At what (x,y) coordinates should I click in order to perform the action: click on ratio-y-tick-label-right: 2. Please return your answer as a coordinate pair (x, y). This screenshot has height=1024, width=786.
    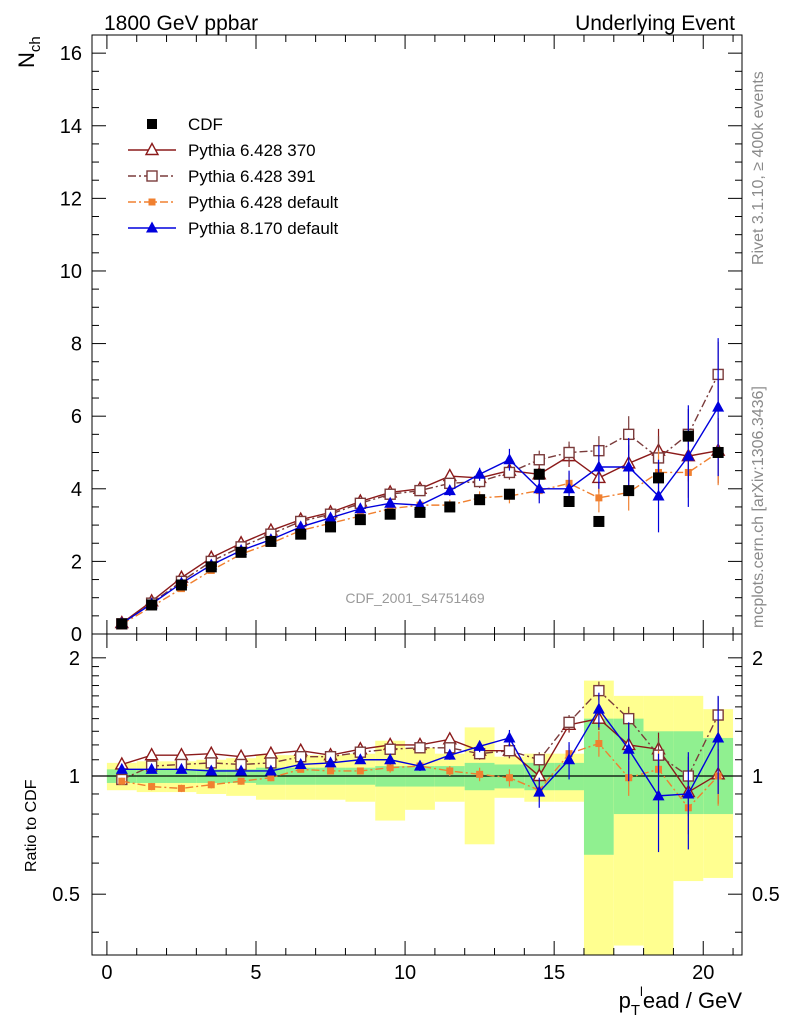
    Looking at the image, I should click on (757, 659).